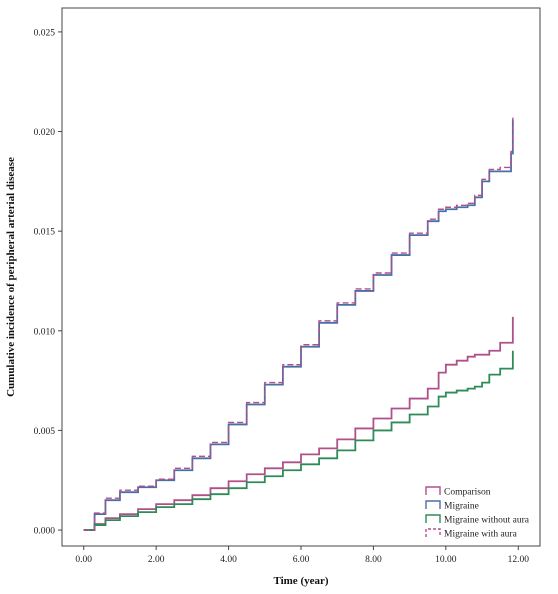  I want to click on x-axis: 0.00 2.00 4.00 6.00 8.00 10.00 12.00, so click(302, 555).